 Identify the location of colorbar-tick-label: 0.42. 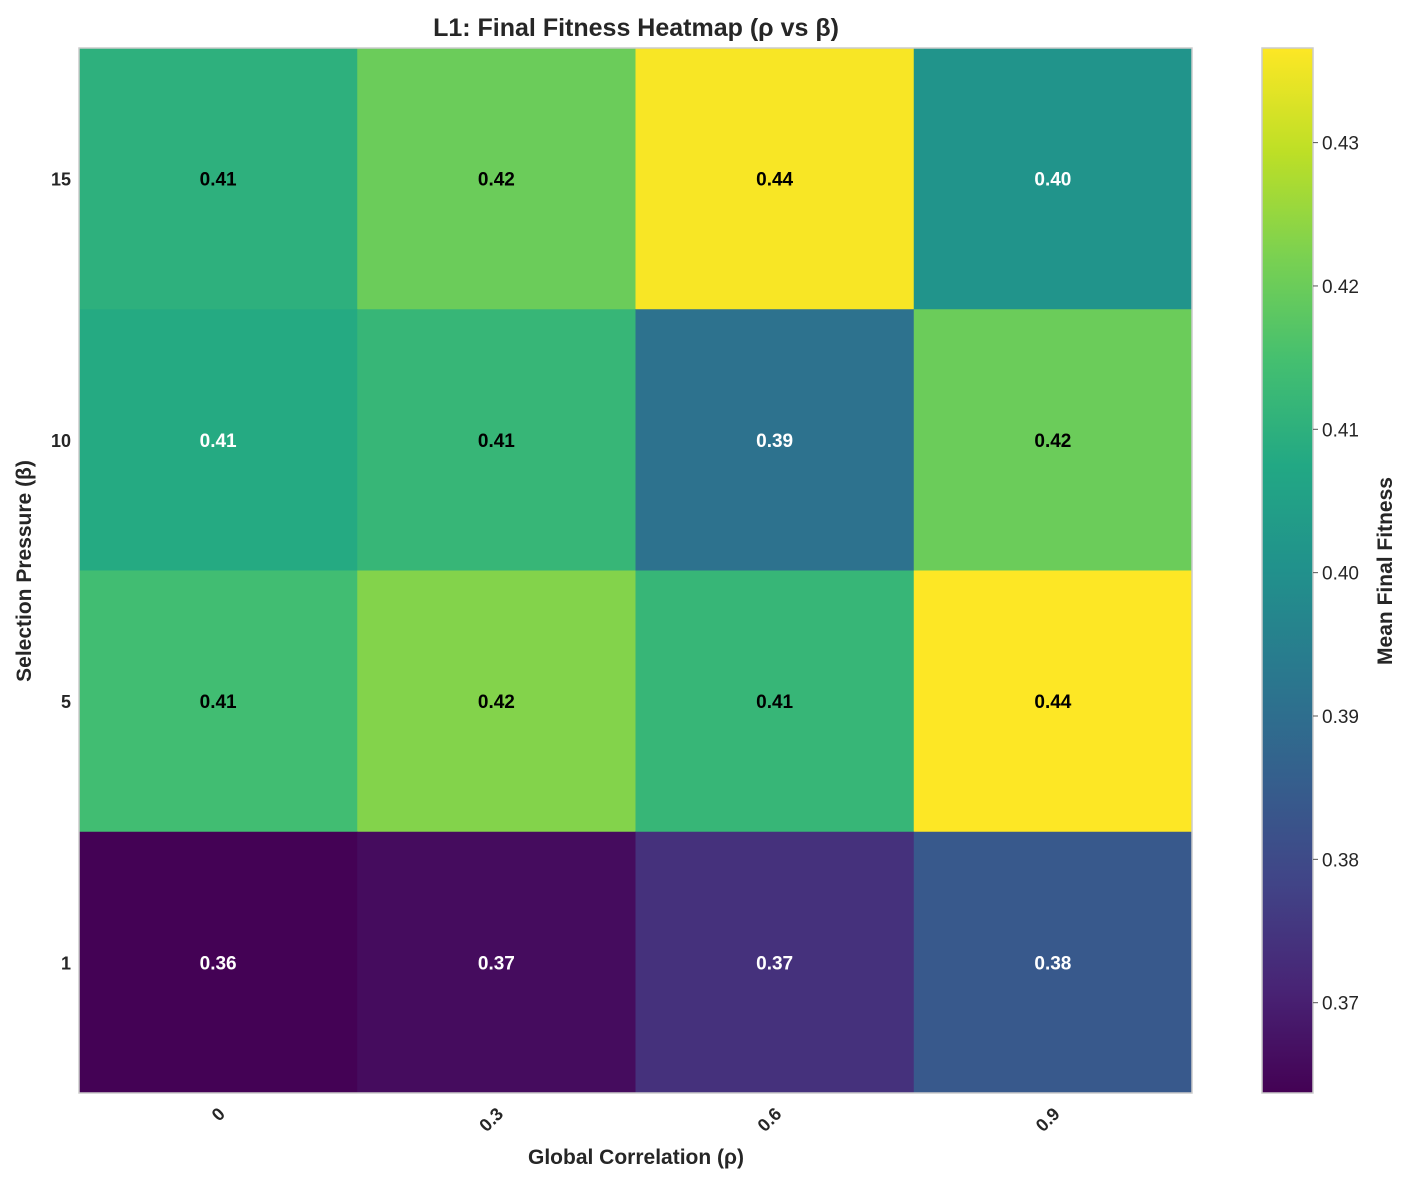
(1340, 287).